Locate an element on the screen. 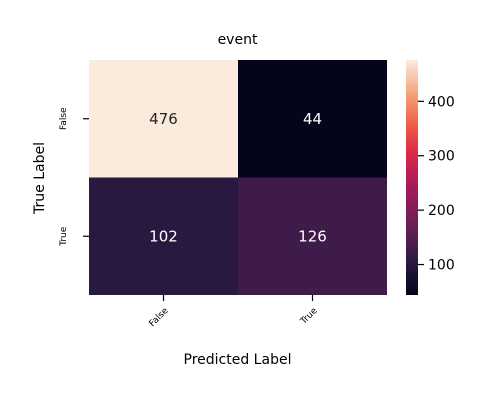  cell-value-label: 102 is located at coordinates (163, 236).